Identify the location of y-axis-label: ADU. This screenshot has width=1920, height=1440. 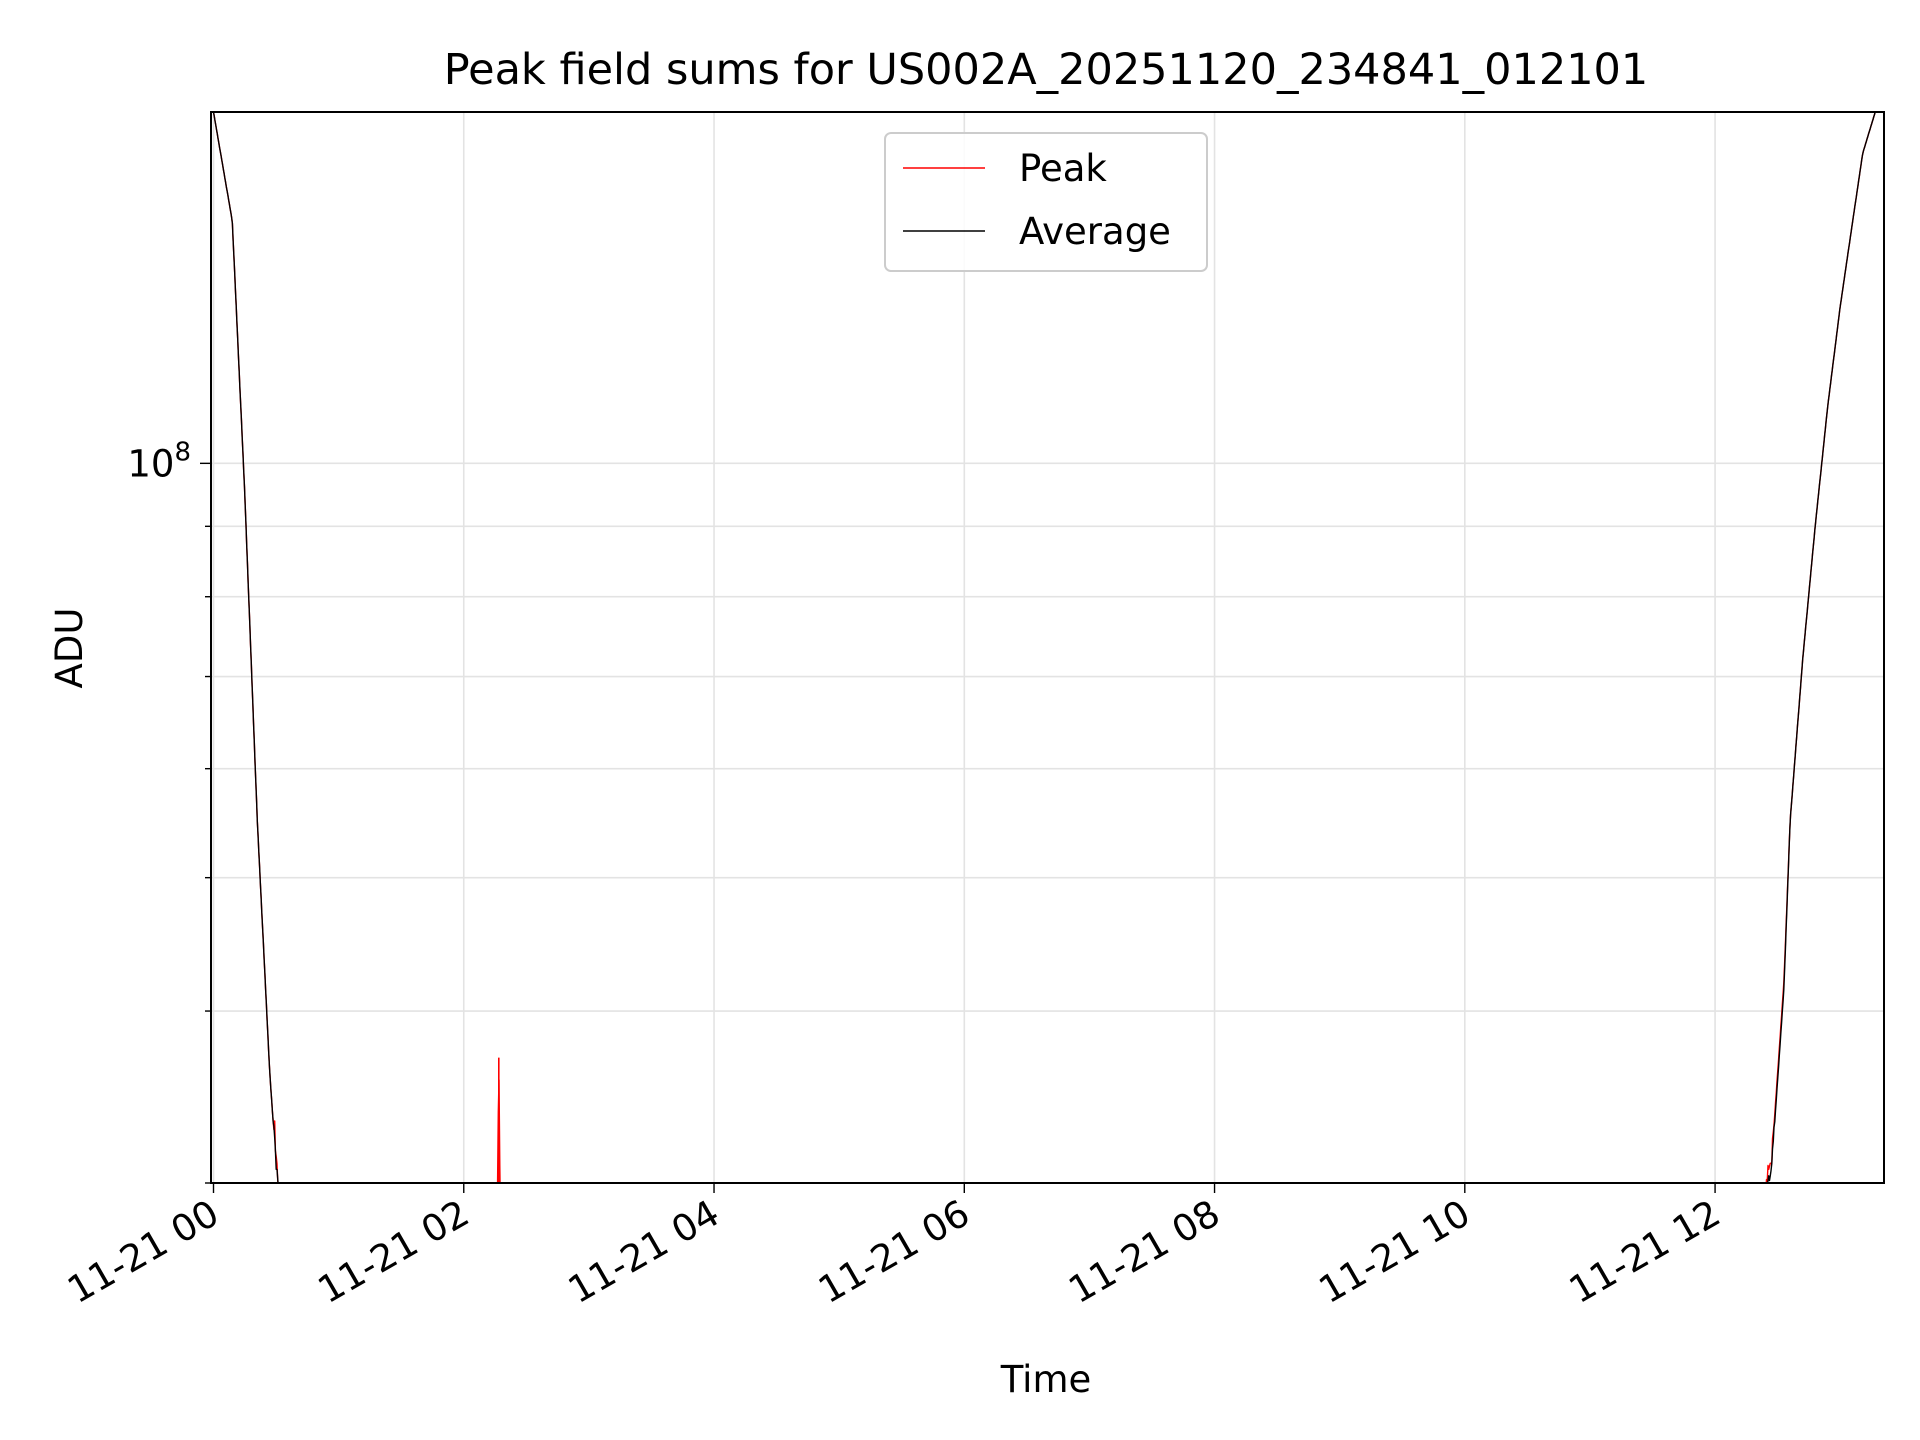
(69, 648).